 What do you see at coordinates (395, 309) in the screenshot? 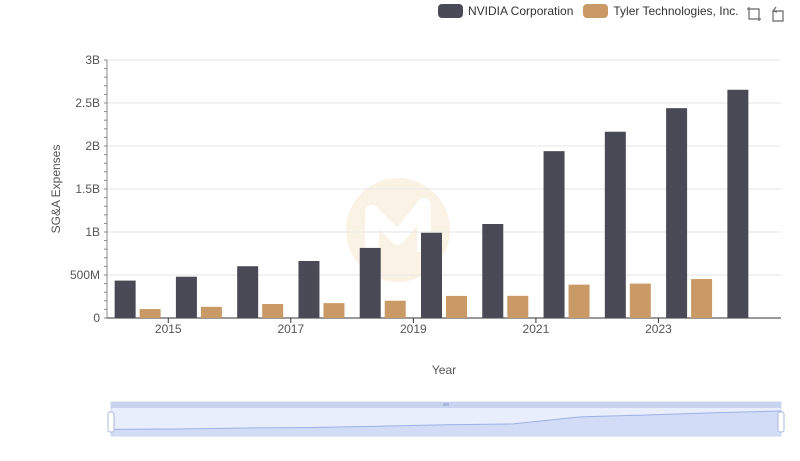
I see `bar-tyler-2018` at bounding box center [395, 309].